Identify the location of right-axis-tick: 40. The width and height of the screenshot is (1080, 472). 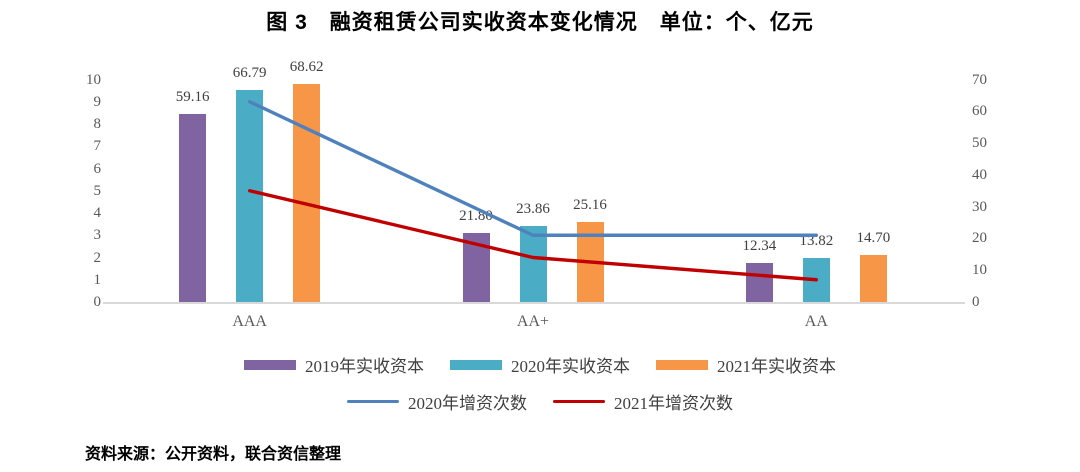
(979, 174).